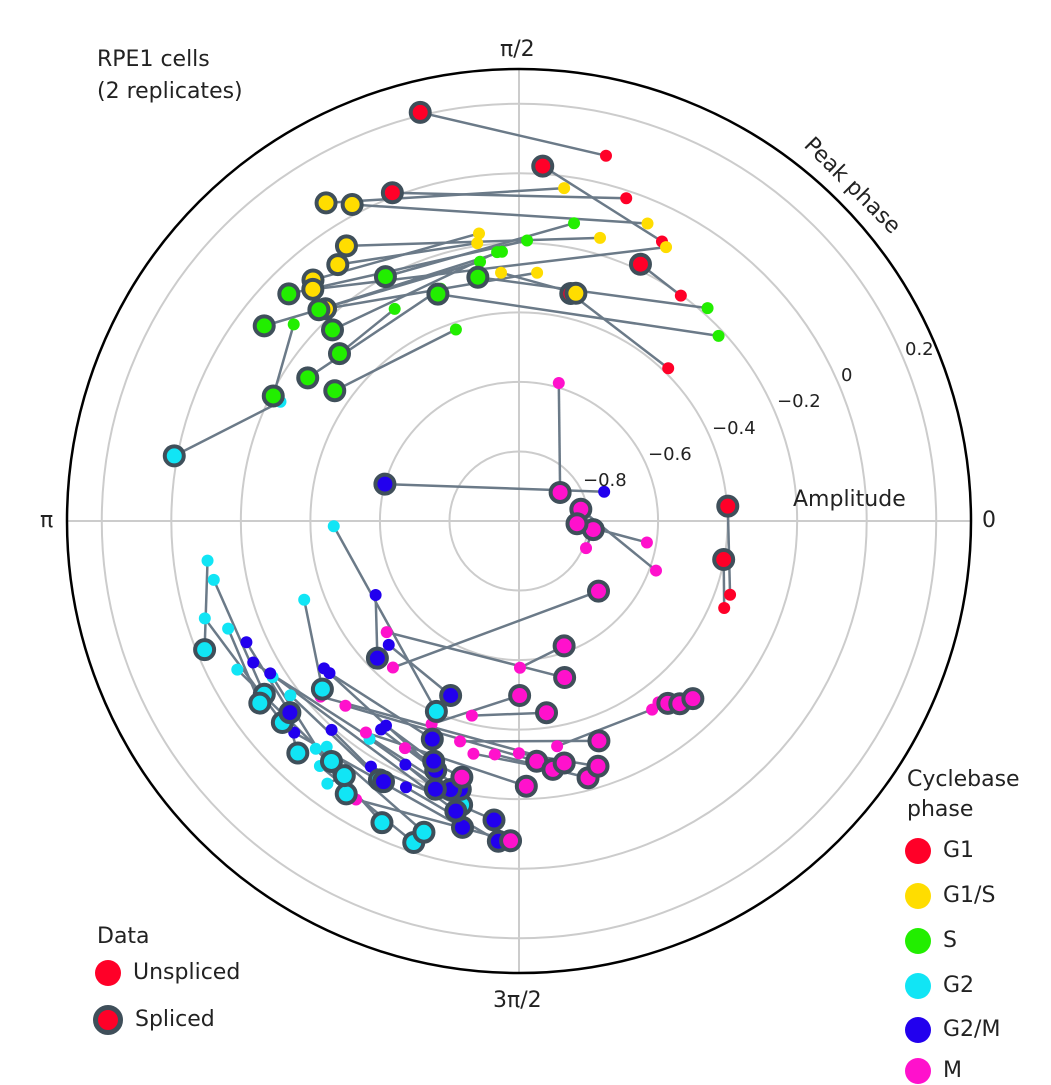 This screenshot has height=1085, width=1051. What do you see at coordinates (517, 49) in the screenshot?
I see `angular-tick-label-pi-half: π/2` at bounding box center [517, 49].